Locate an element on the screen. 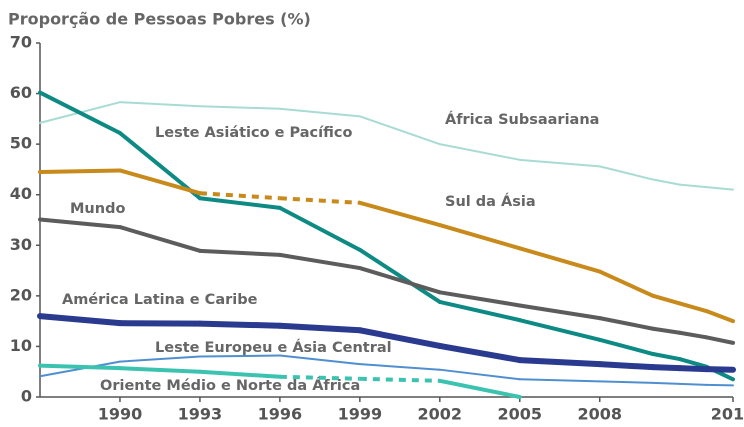  y-tick-label: 40 is located at coordinates (21, 193).